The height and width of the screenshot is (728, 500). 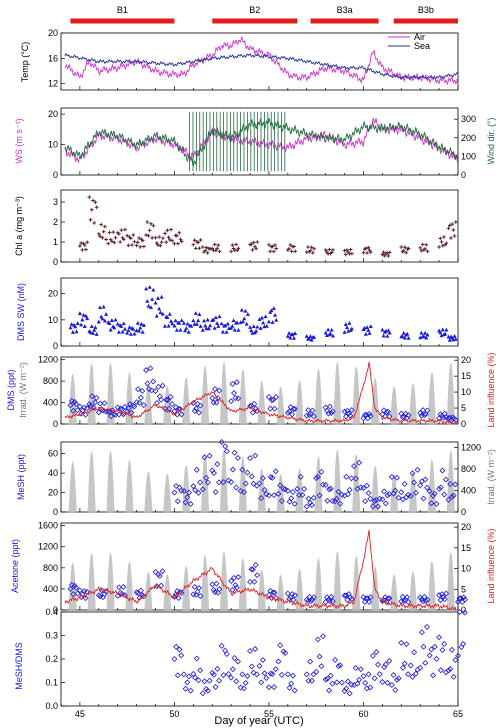 What do you see at coordinates (50, 568) in the screenshot?
I see `y-tick-label: 800` at bounding box center [50, 568].